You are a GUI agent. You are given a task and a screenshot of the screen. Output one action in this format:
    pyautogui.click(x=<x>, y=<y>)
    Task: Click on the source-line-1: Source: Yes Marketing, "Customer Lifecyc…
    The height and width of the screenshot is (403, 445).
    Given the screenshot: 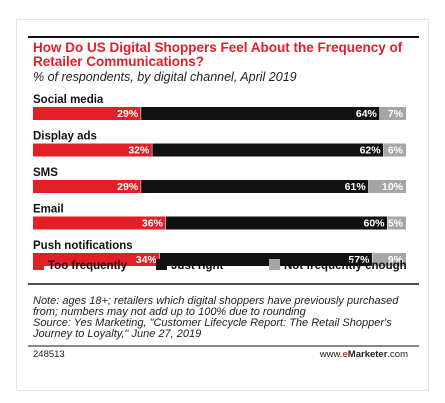 What is the action you would take?
    pyautogui.click(x=212, y=323)
    